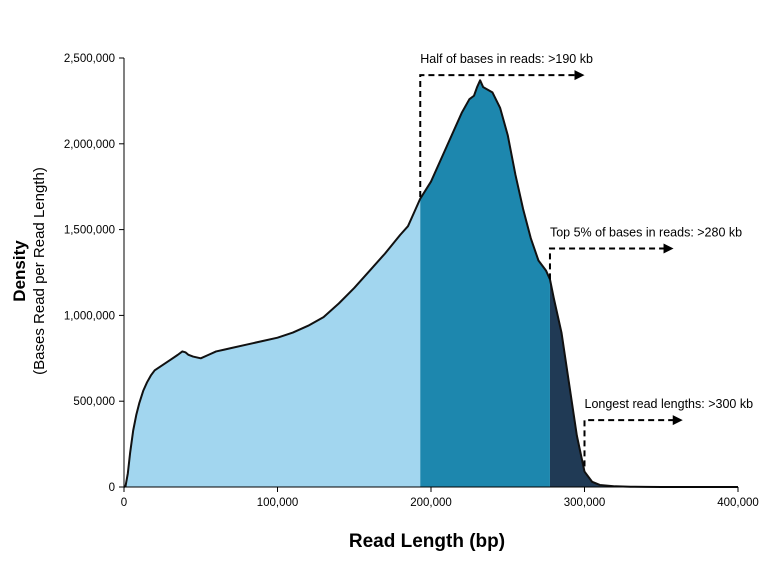 The image size is (768, 576). I want to click on annotation-3: Longest read lengths: >300 kb, so click(668, 432).